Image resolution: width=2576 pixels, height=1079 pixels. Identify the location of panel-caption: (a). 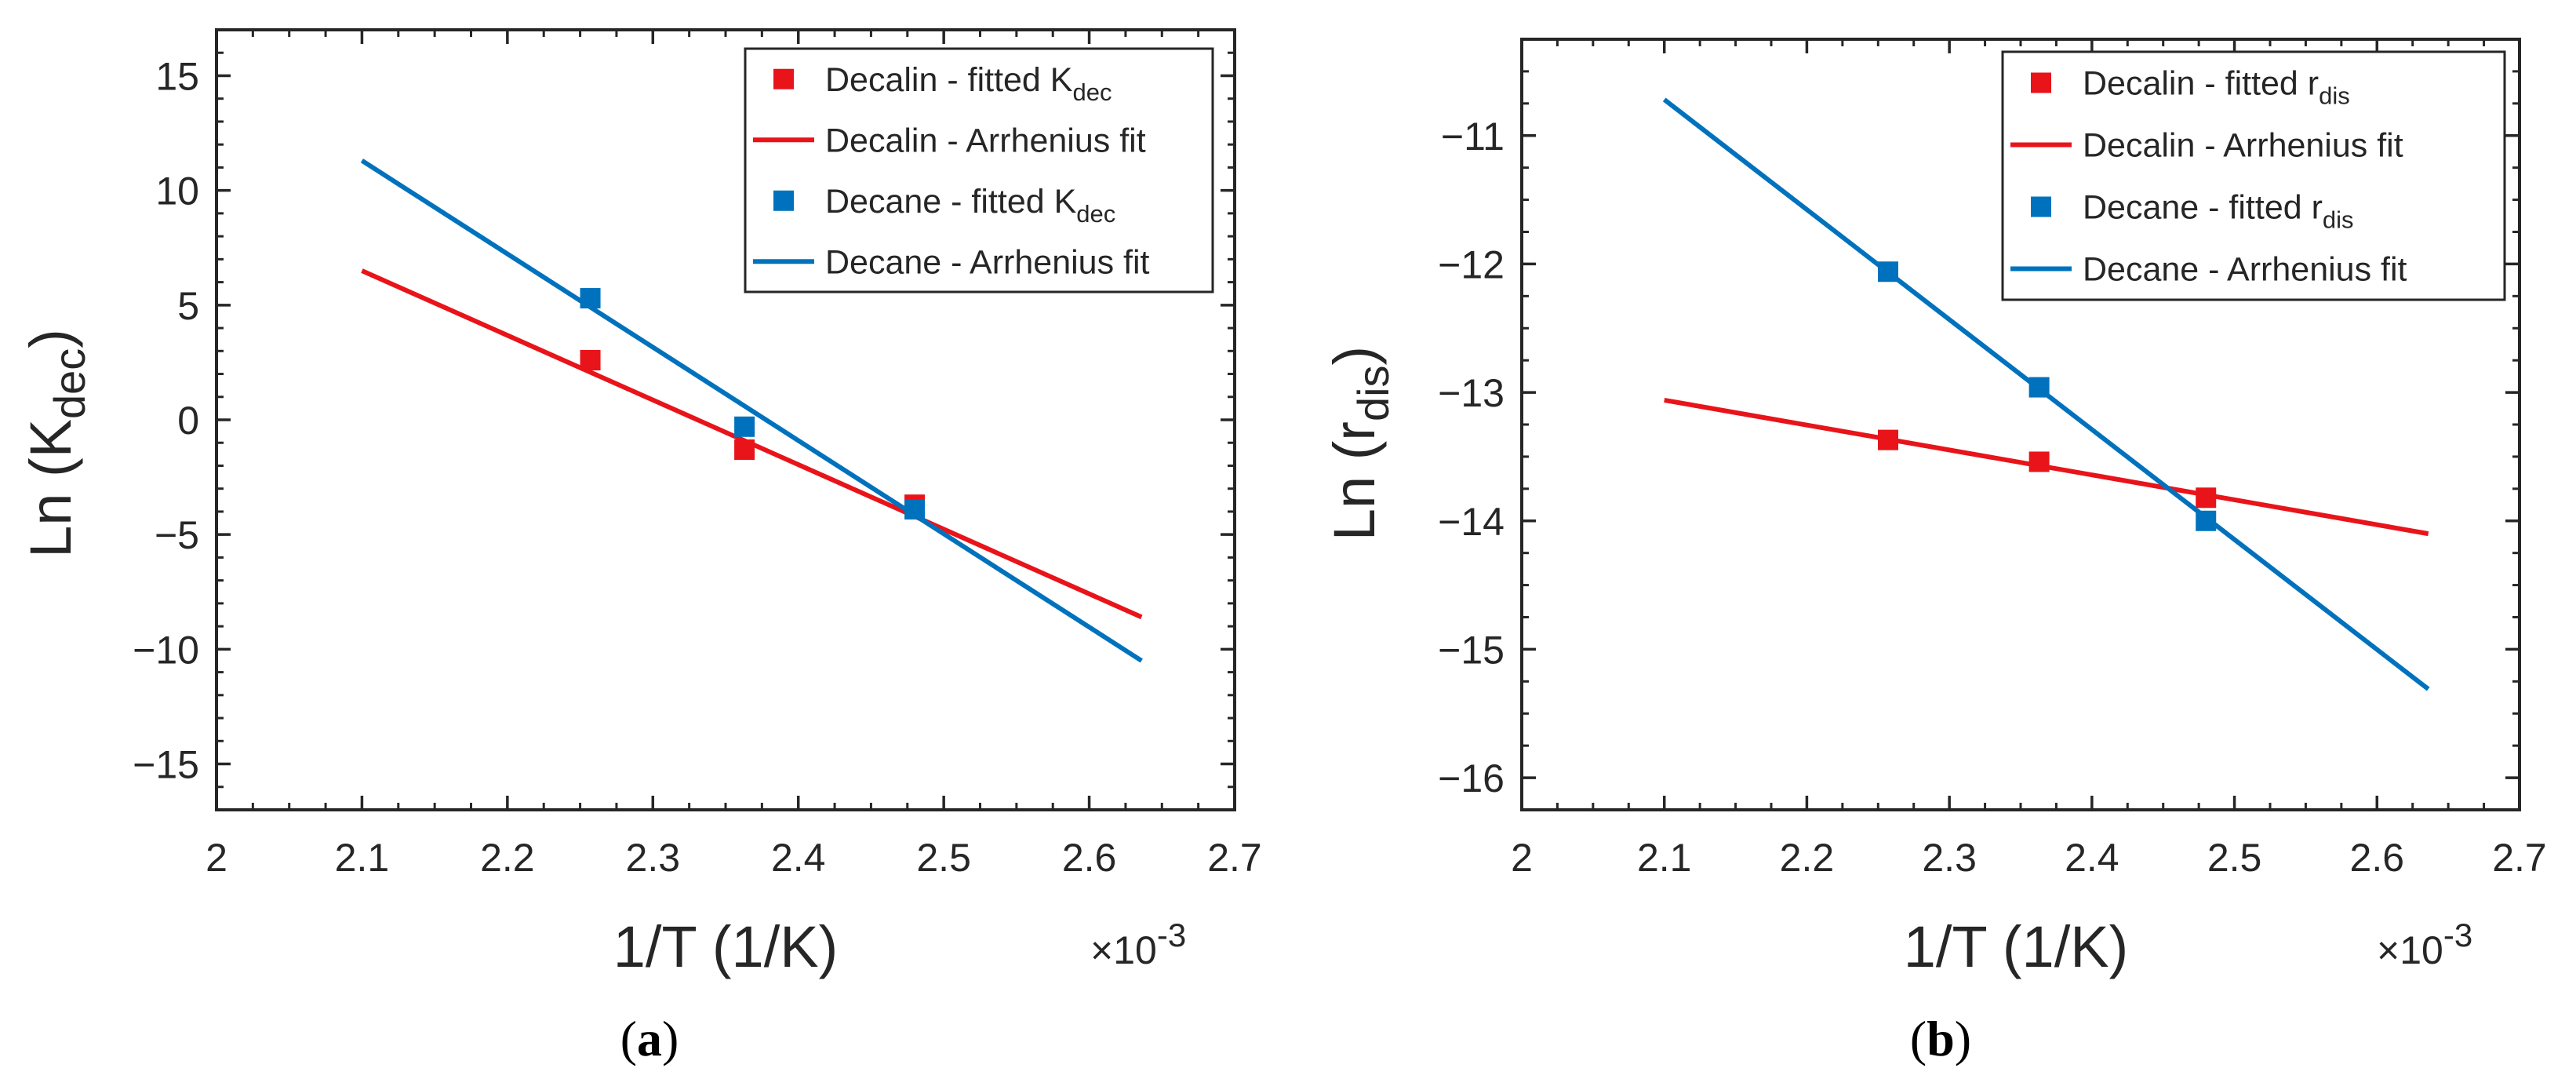
(649, 1038).